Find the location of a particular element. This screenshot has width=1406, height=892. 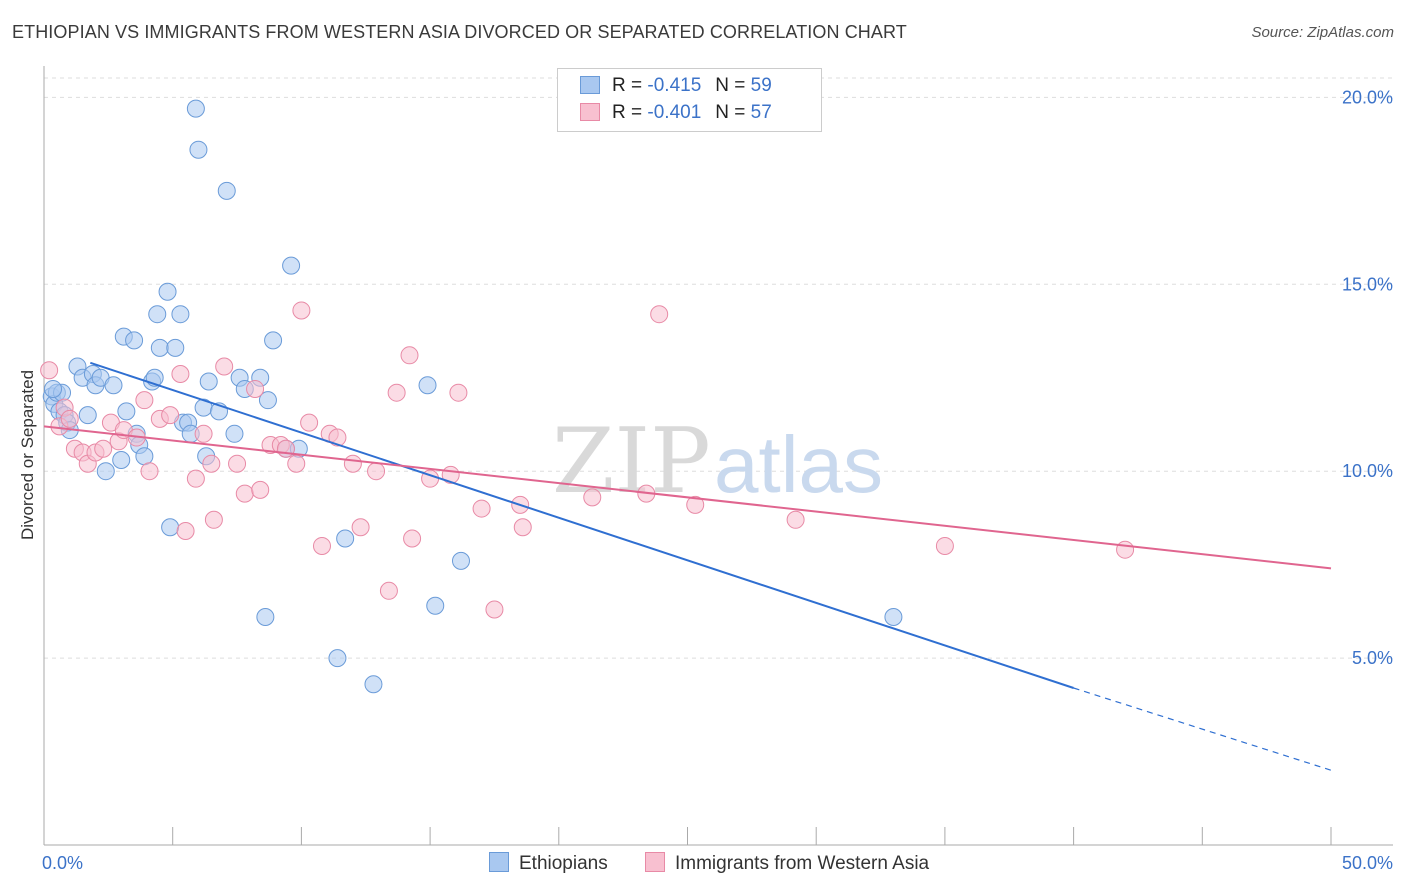

legend: R = -0.415 N = 59 R = -0.401 N = 57 is located at coordinates (689, 100).